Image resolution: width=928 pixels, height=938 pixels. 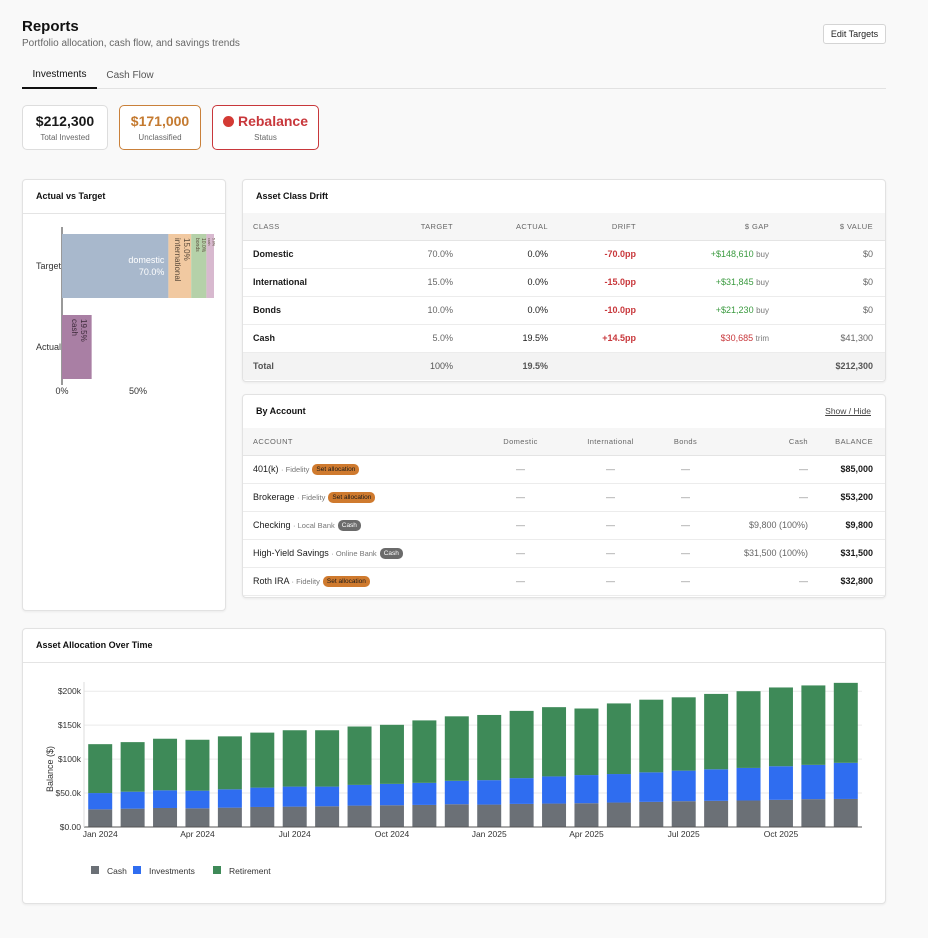 I want to click on balance-cell: $9,800, so click(x=846, y=525).